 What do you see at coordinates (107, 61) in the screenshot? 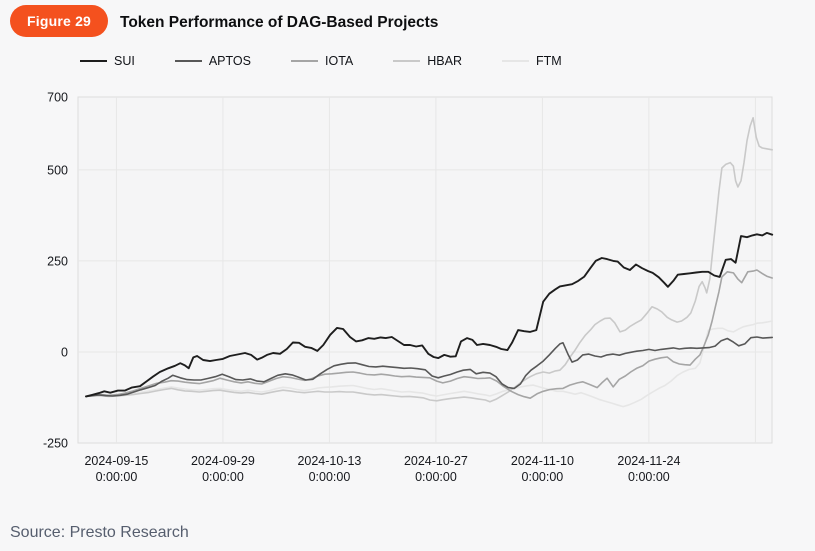
I see `legend-item-sui: SUI` at bounding box center [107, 61].